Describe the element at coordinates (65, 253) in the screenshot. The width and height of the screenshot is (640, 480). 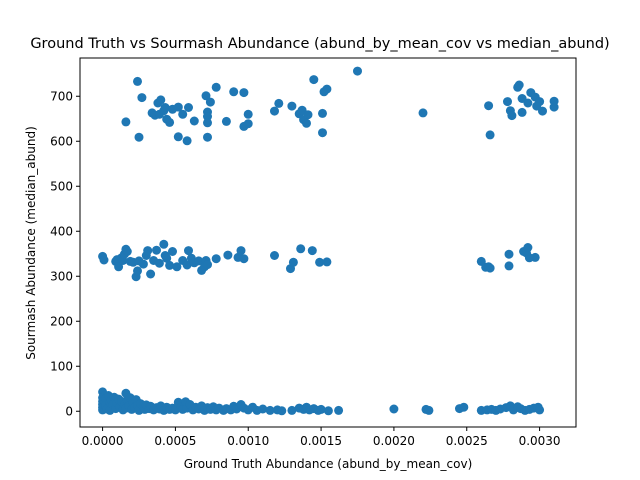
I see `y-axis: 0 100 200 300 400 500 600 700` at that location.